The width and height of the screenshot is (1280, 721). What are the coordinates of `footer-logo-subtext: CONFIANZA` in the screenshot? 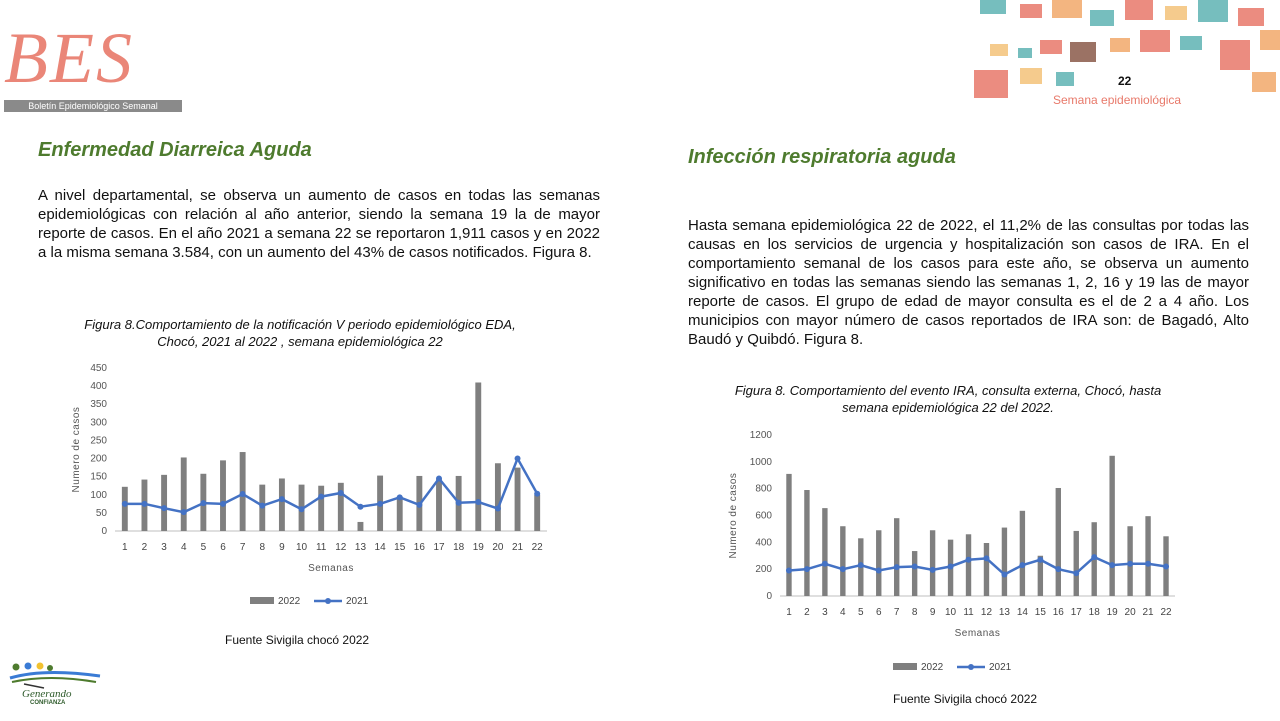 It's located at (48, 703).